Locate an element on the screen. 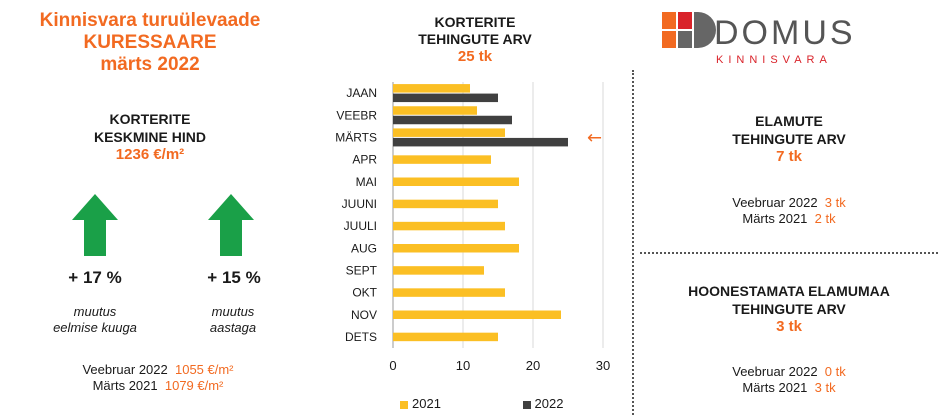 This screenshot has width=939, height=418. month-change-desc-2: eelmise kuuga is located at coordinates (95, 327).